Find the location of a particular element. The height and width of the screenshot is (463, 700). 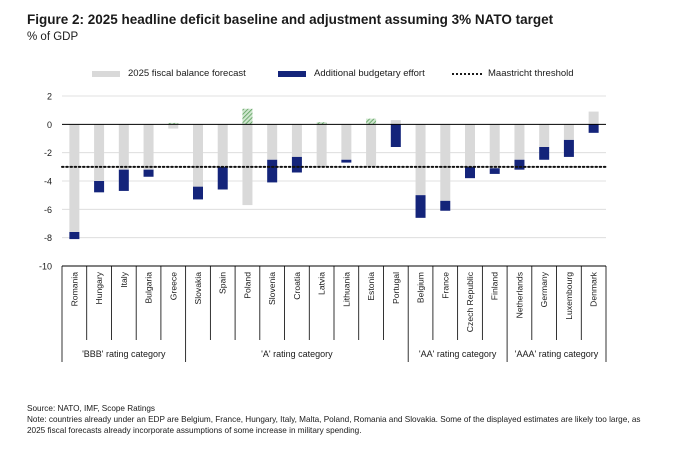

source-note: Source: NATO, IMF, Scope Ratings is located at coordinates (91, 408).